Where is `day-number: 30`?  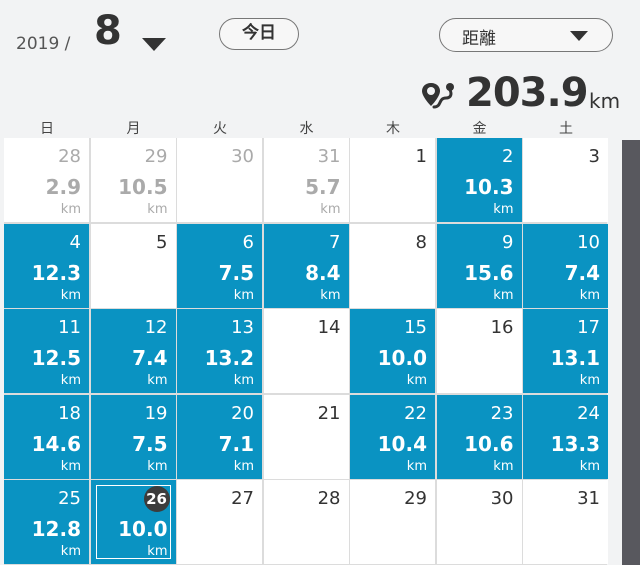
day-number: 30 is located at coordinates (502, 498).